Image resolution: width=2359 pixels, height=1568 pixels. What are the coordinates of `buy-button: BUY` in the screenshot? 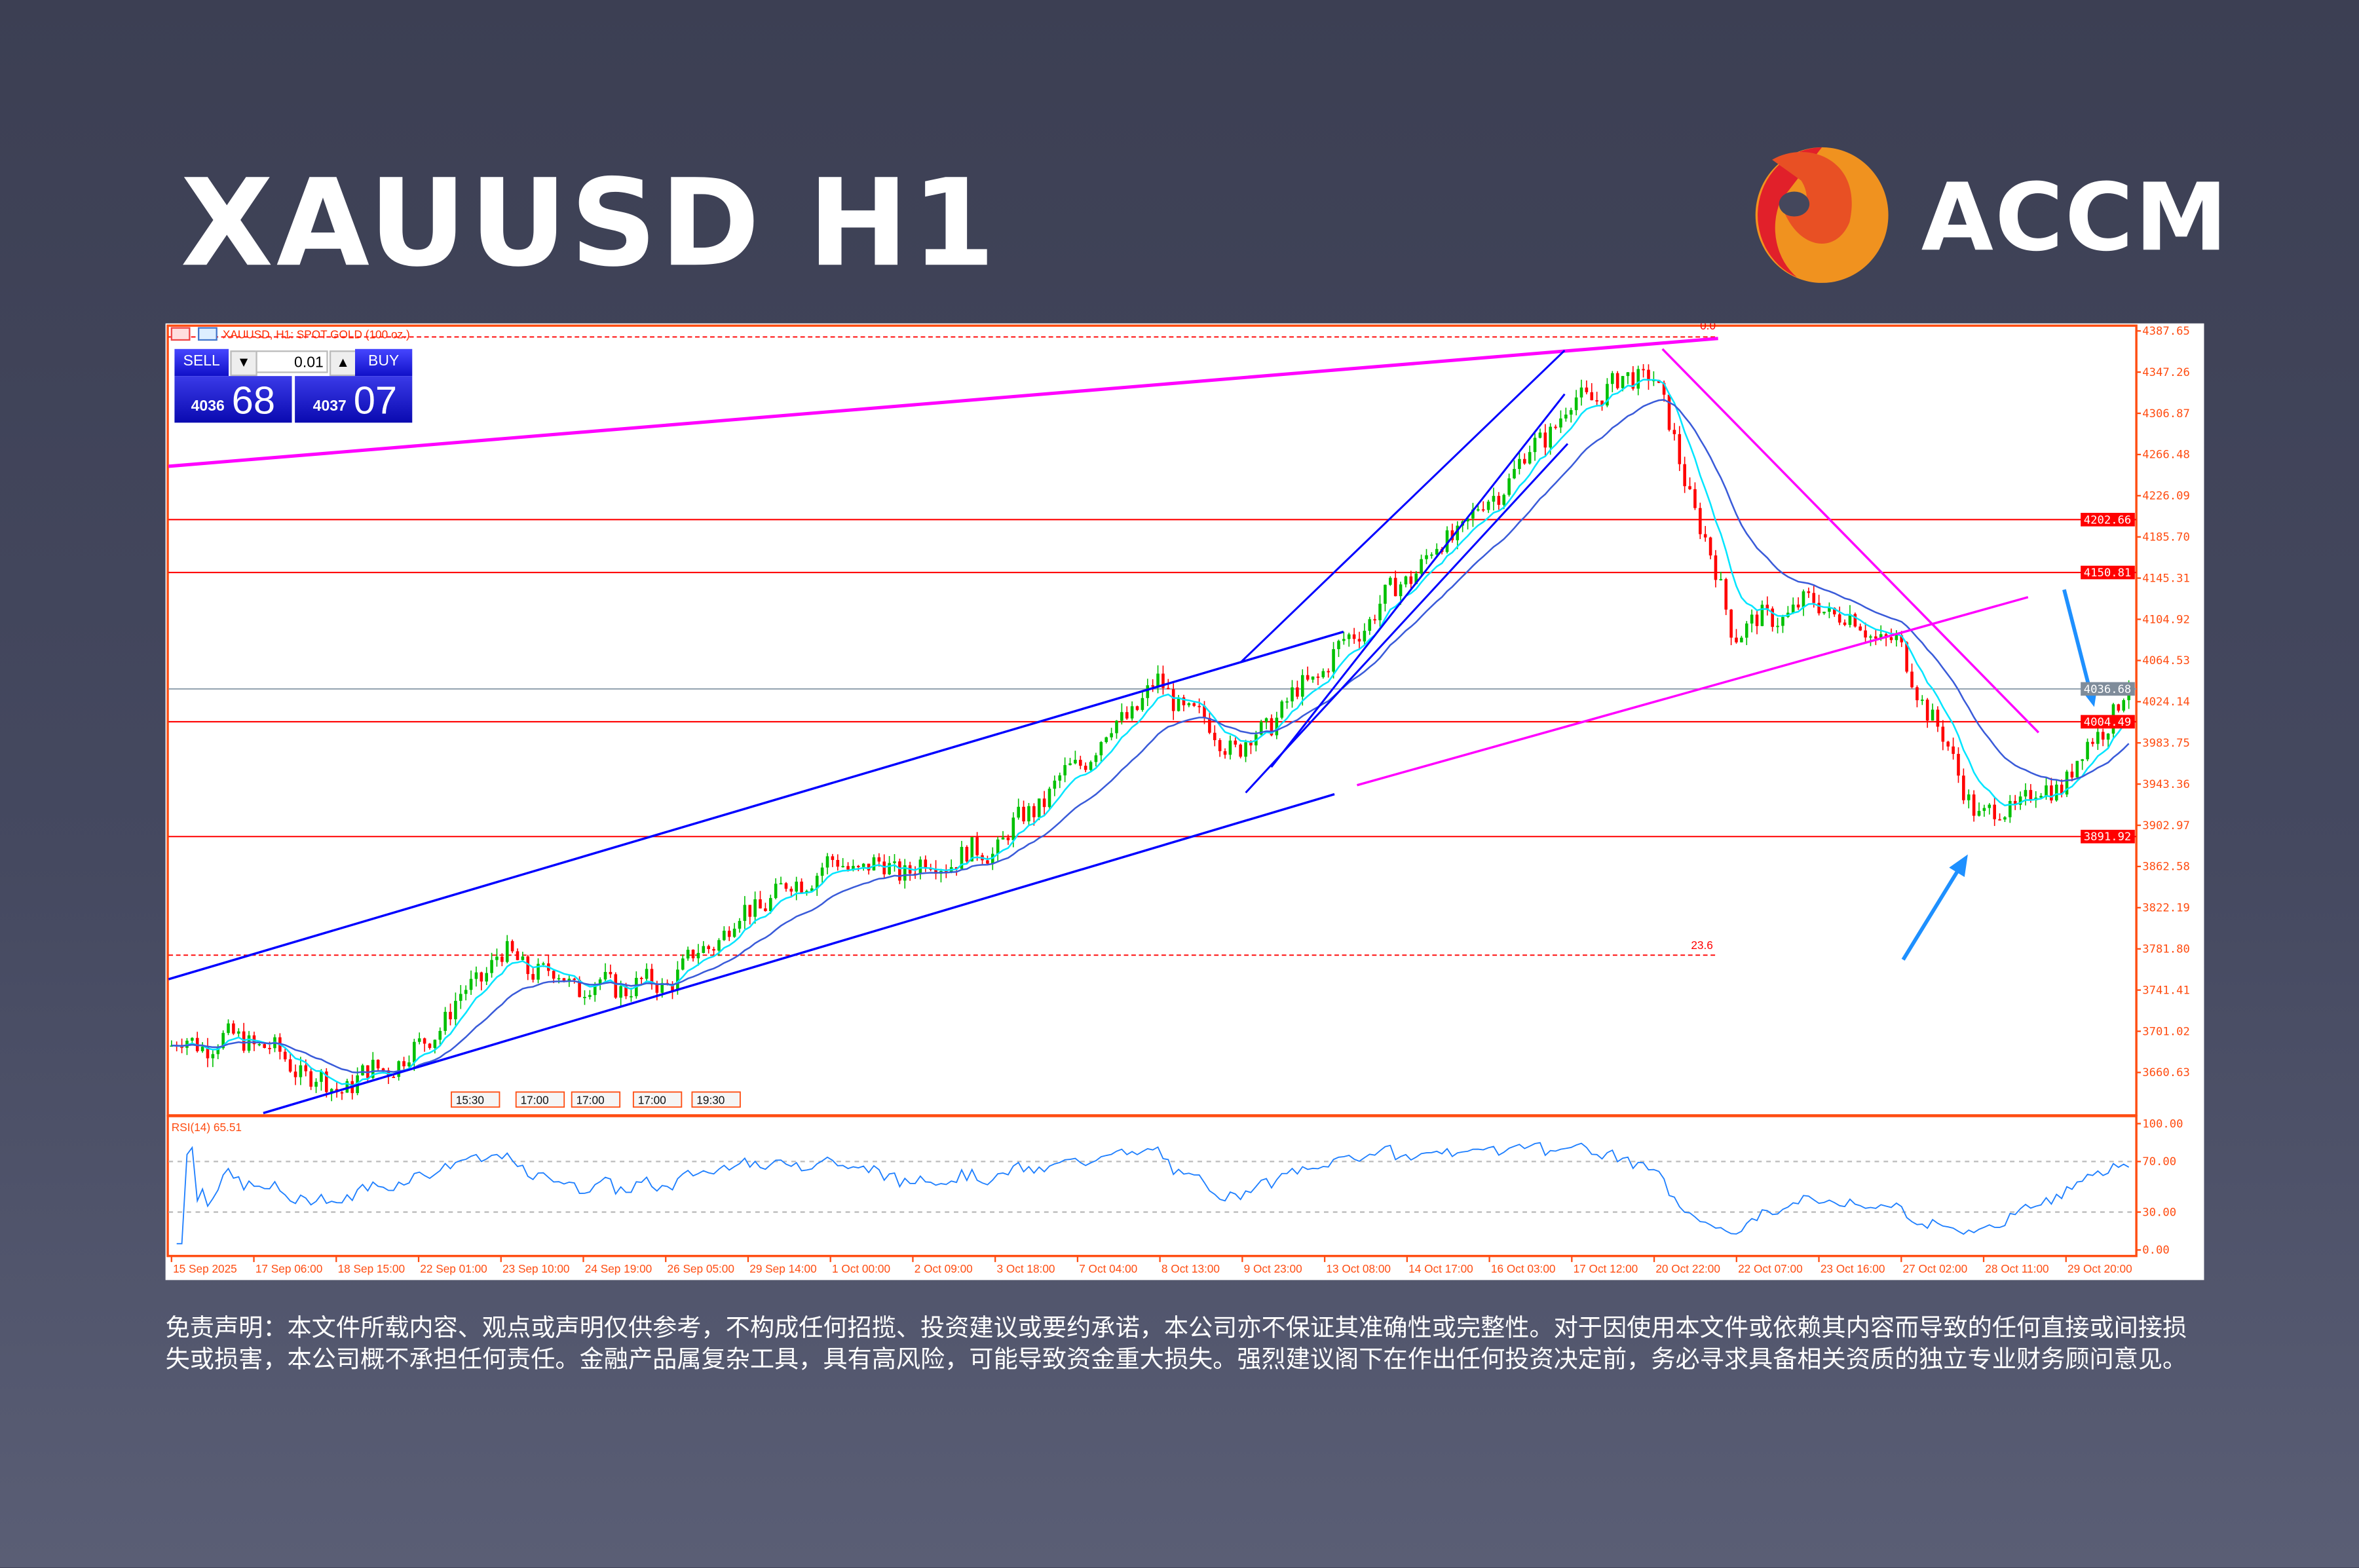 It's located at (384, 362).